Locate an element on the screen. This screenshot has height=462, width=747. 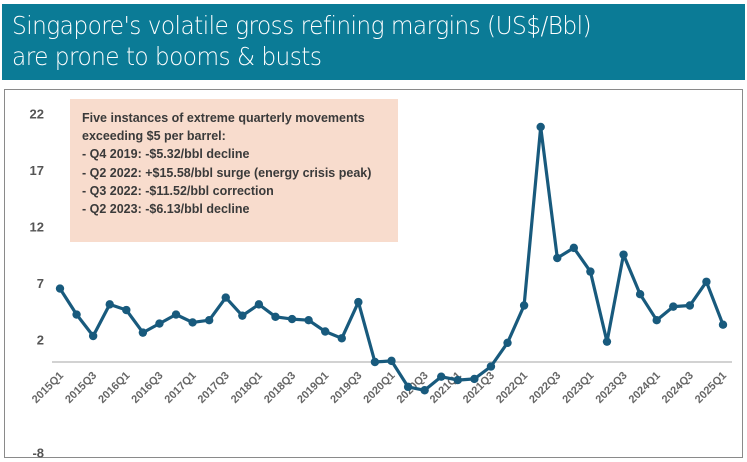
data-point-2019Q4 is located at coordinates (375, 362).